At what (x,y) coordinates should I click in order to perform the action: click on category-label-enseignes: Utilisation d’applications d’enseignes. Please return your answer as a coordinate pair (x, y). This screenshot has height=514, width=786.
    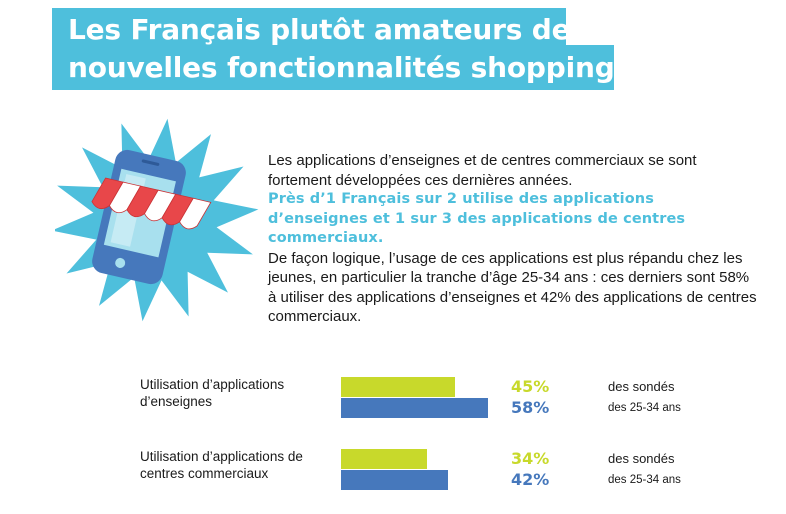
    Looking at the image, I should click on (212, 393).